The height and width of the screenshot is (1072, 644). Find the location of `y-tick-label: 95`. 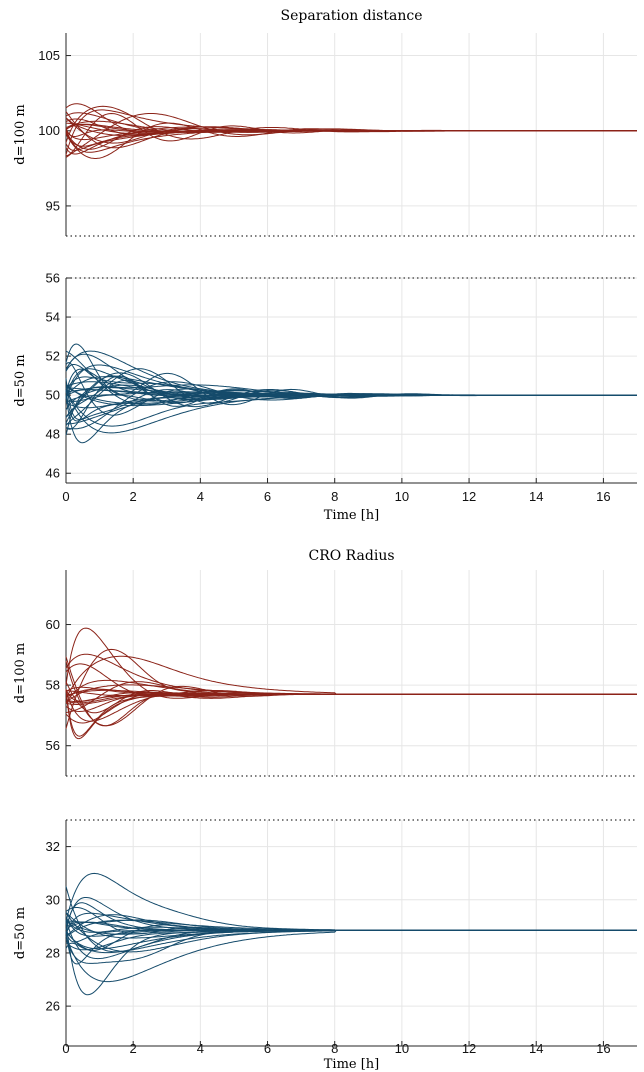

y-tick-label: 95 is located at coordinates (53, 205).